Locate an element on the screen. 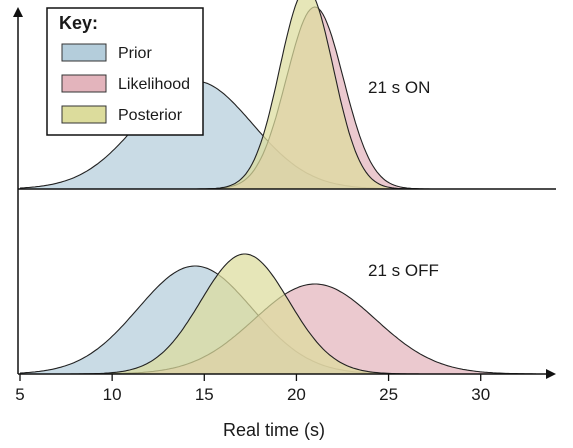  legend-title: Key: is located at coordinates (78, 23).